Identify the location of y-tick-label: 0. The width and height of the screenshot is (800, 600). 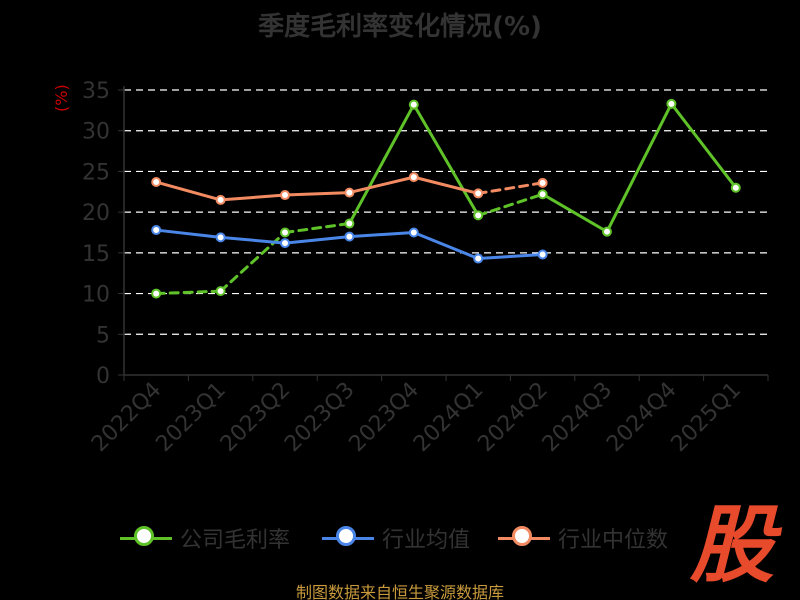
(103, 376).